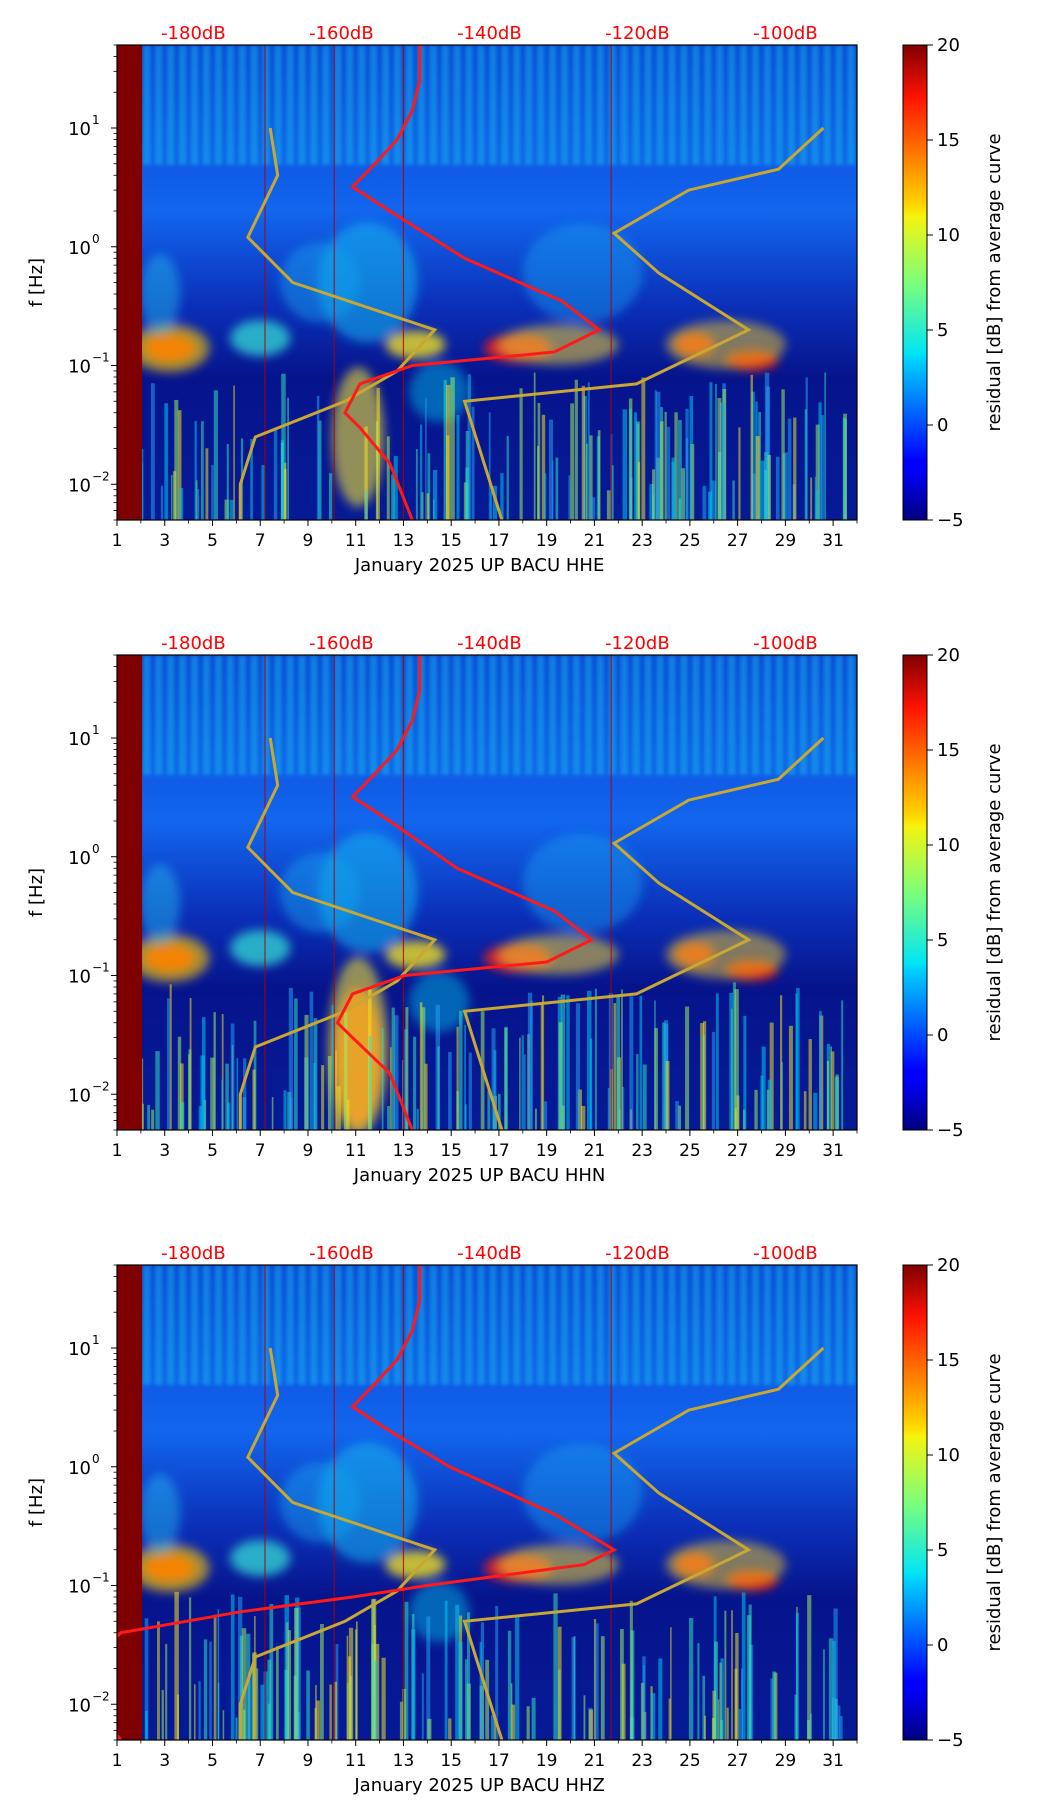 Image resolution: width=1052 pixels, height=1806 pixels. What do you see at coordinates (950, 1740) in the screenshot?
I see `colorbar-tick-label: −5` at bounding box center [950, 1740].